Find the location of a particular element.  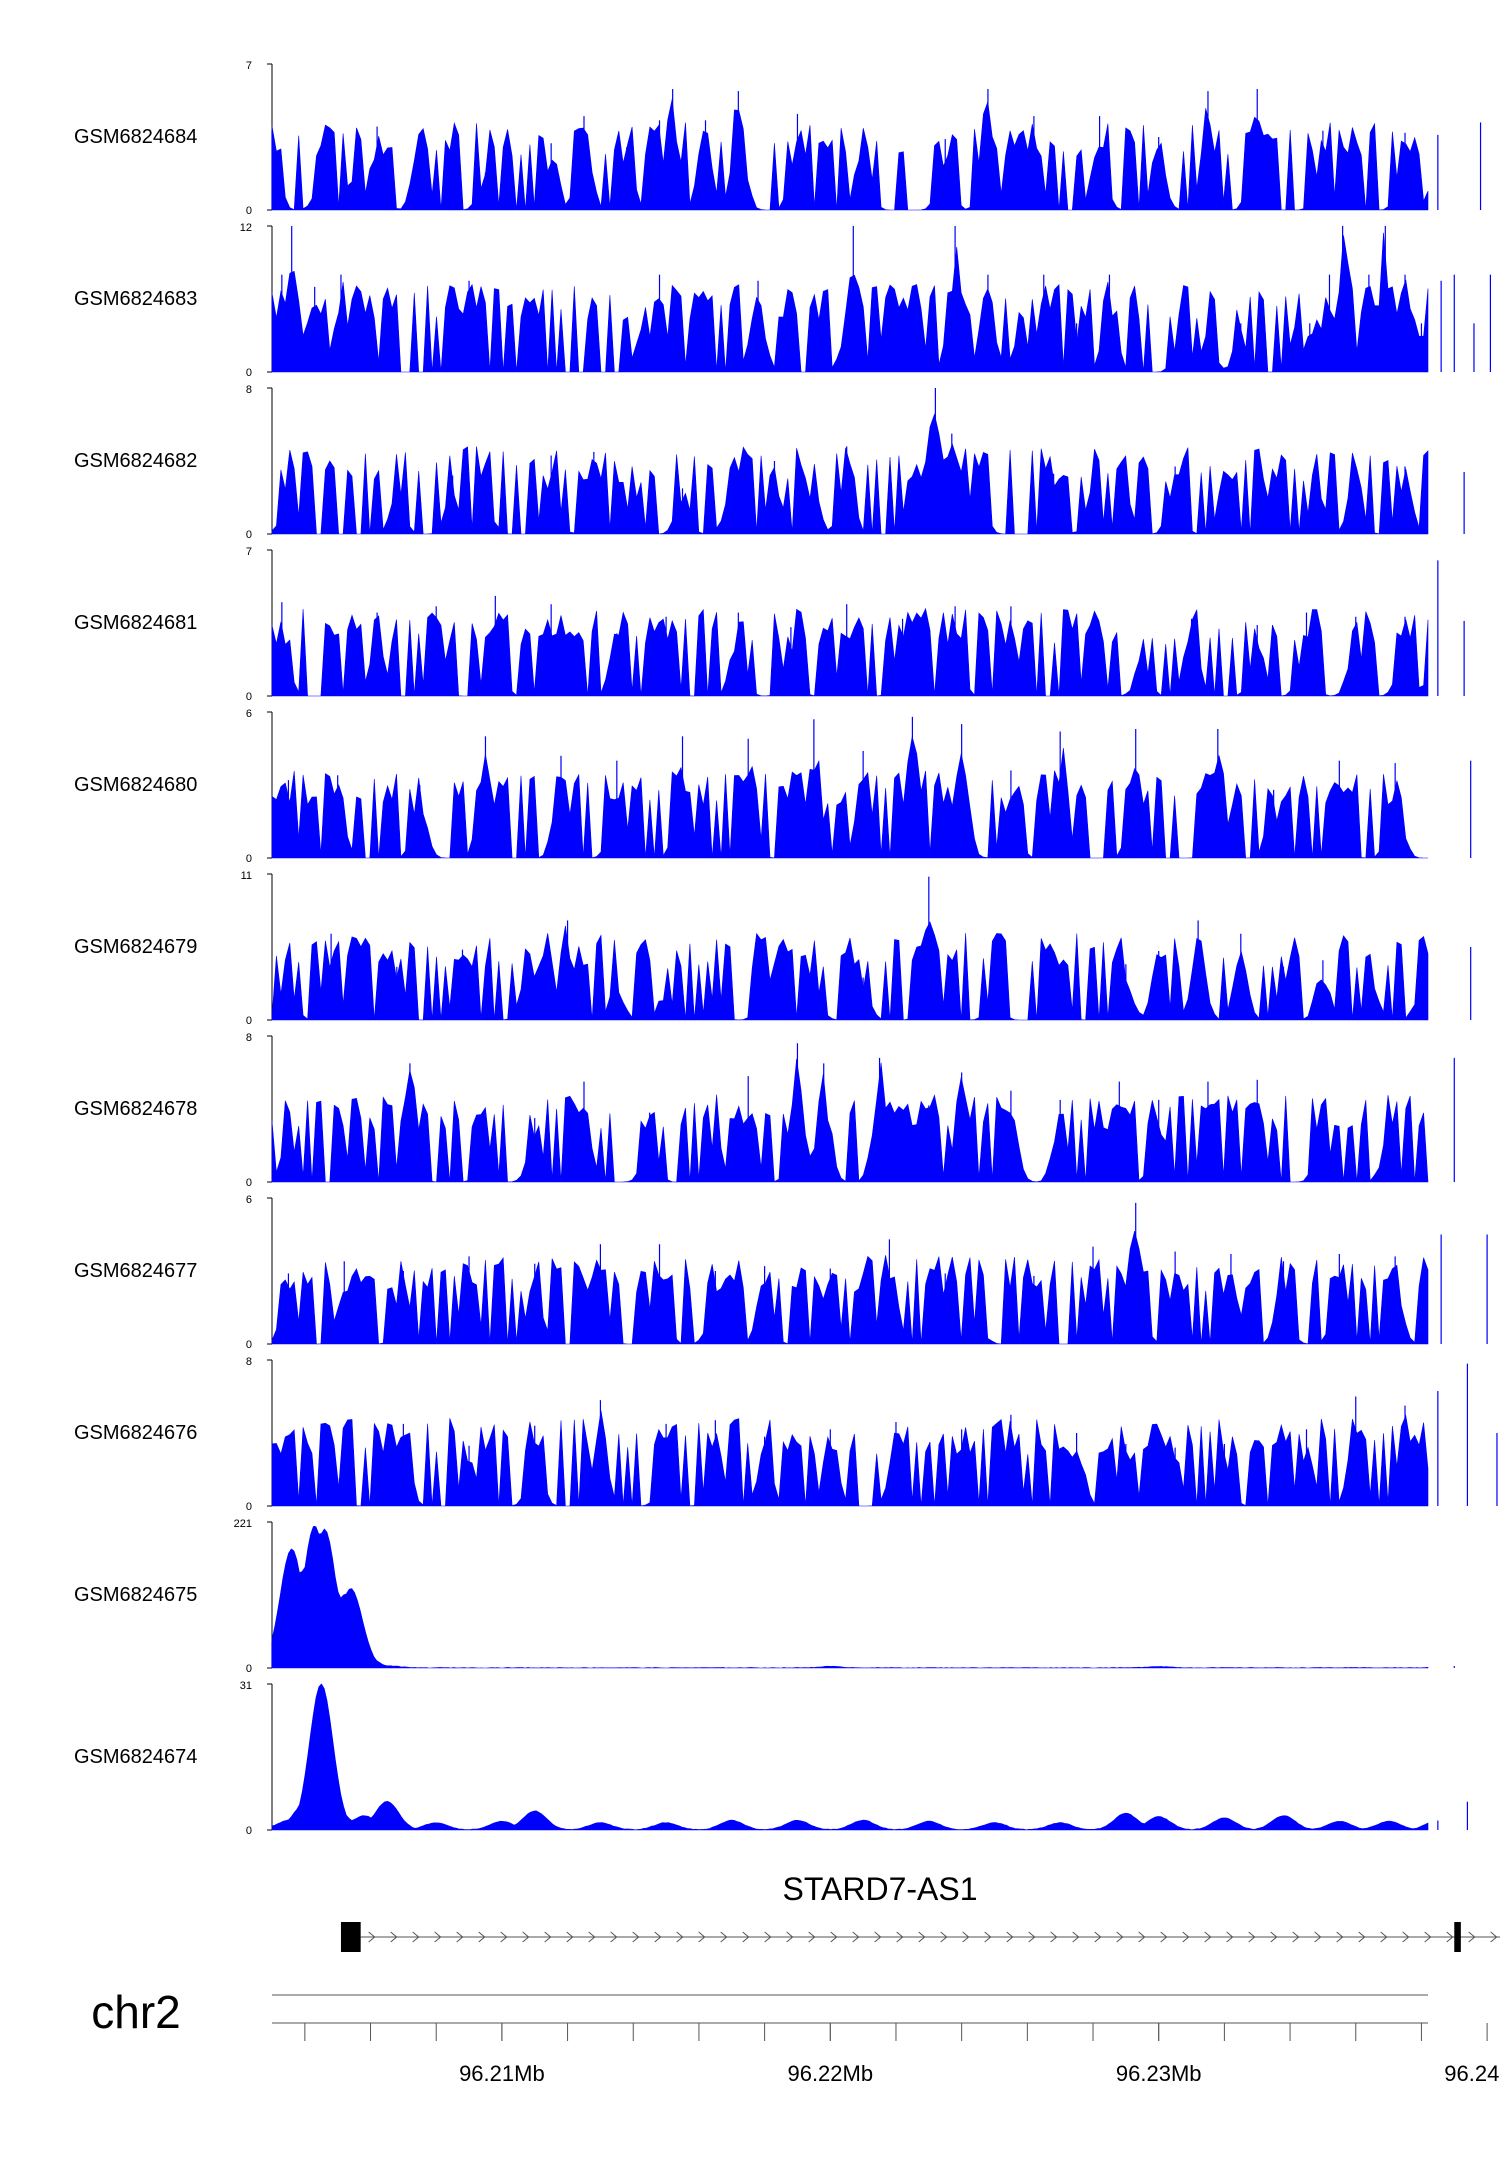

track-label-GSM6824679: GSM6824679 is located at coordinates (135, 947).